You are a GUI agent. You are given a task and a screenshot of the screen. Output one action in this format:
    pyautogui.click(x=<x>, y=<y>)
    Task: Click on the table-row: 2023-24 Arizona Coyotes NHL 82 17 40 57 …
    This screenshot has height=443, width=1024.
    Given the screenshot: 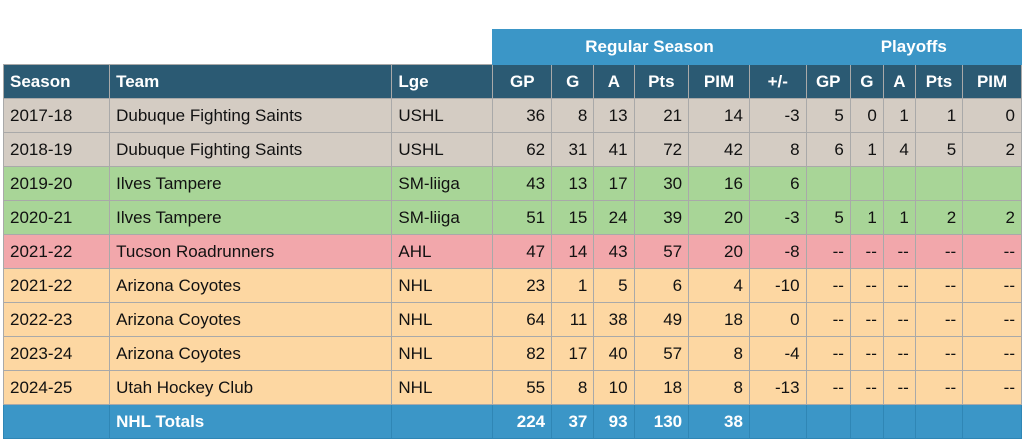 What is the action you would take?
    pyautogui.click(x=512, y=353)
    